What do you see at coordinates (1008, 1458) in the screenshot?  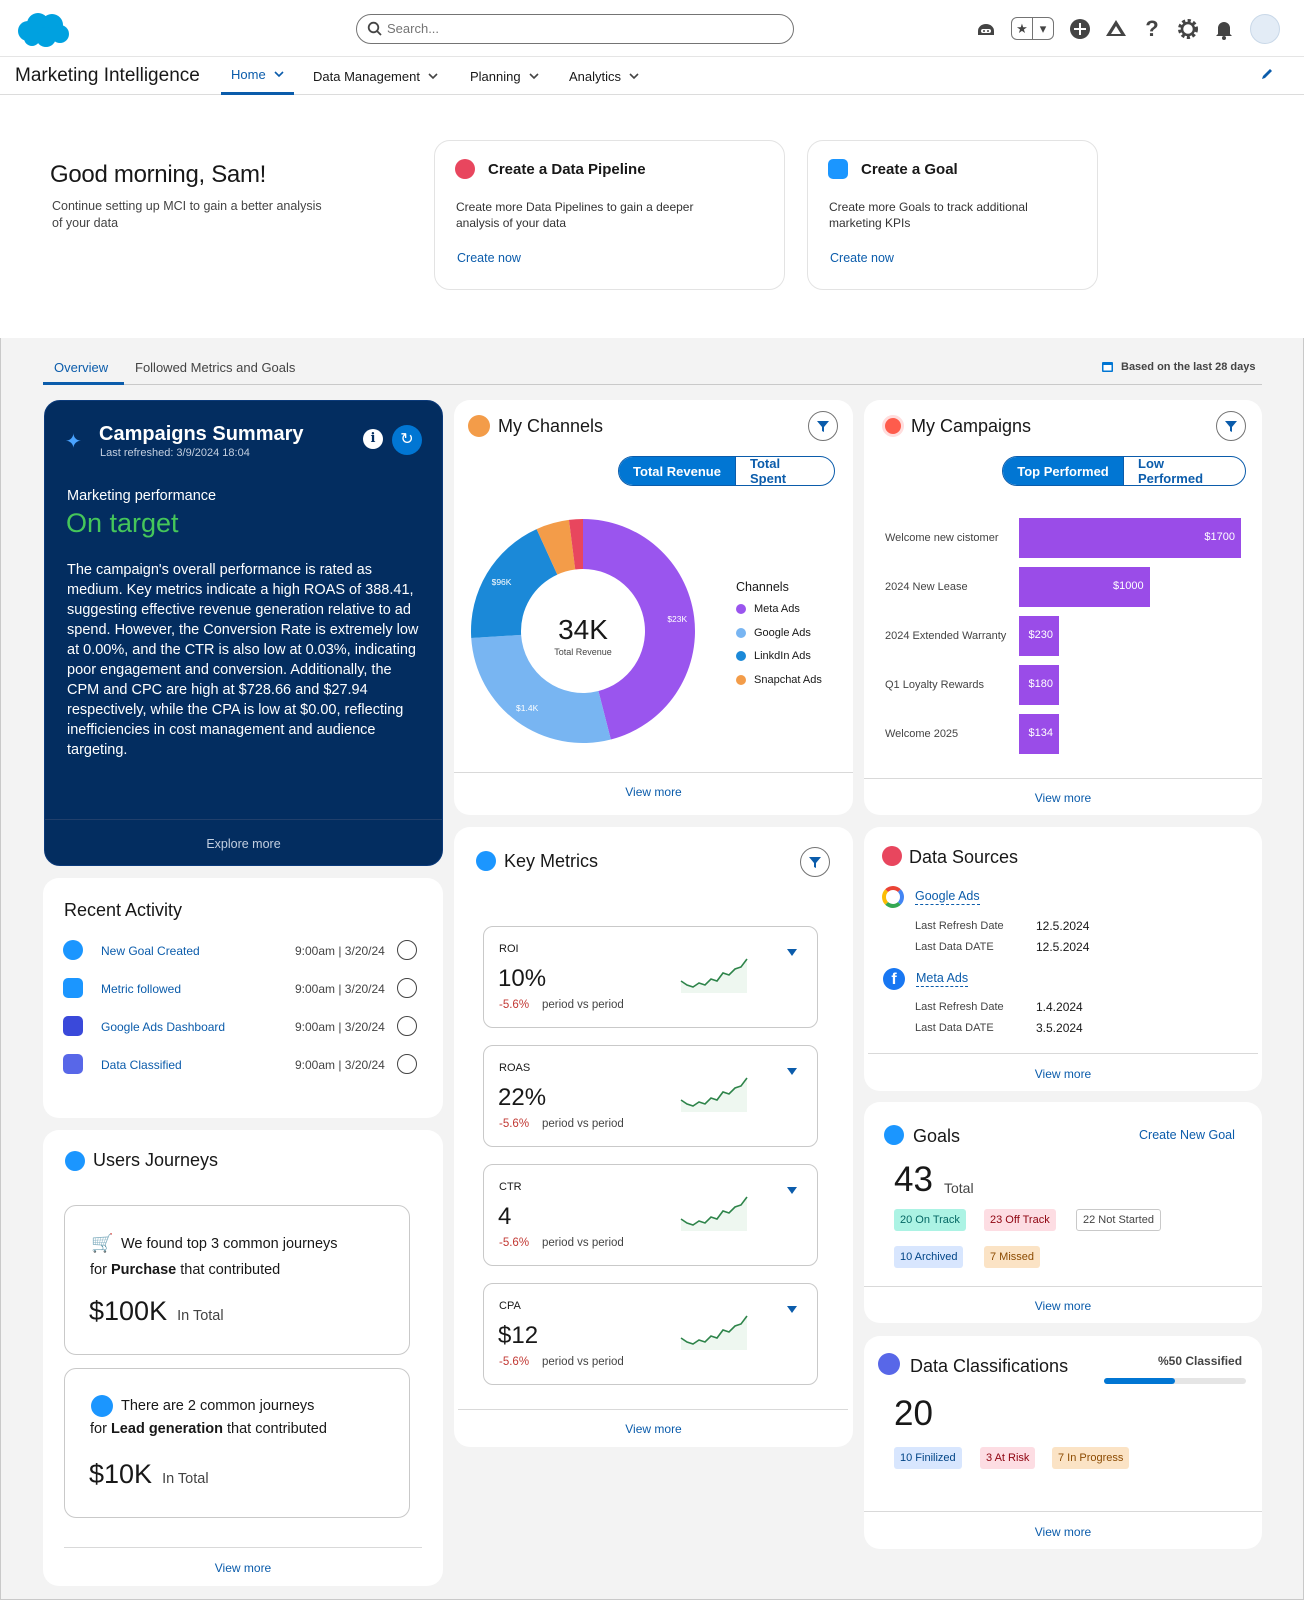 I see `status-badge: 3 At Risk` at bounding box center [1008, 1458].